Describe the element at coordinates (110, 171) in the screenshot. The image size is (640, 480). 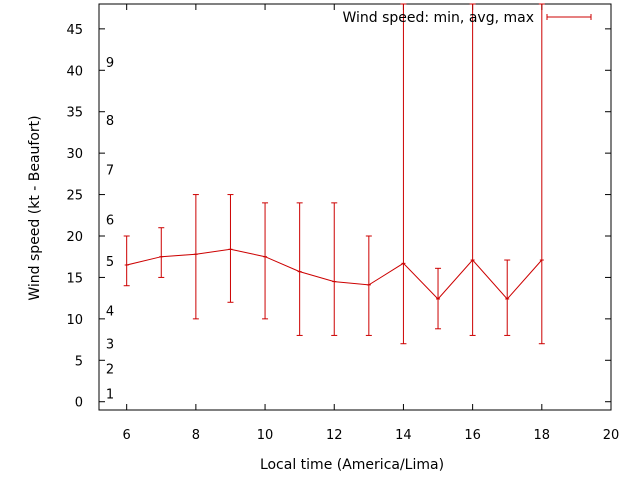
I see `beaufort-label: 7` at that location.